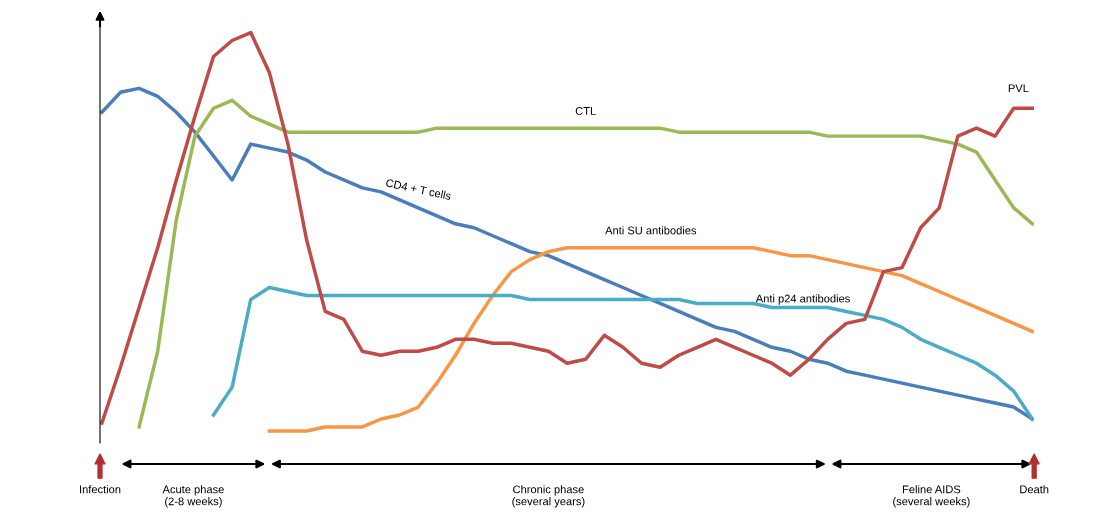 Image resolution: width=1099 pixels, height=515 pixels. Describe the element at coordinates (651, 230) in the screenshot. I see `series-label: Anti SU antibodies` at that location.